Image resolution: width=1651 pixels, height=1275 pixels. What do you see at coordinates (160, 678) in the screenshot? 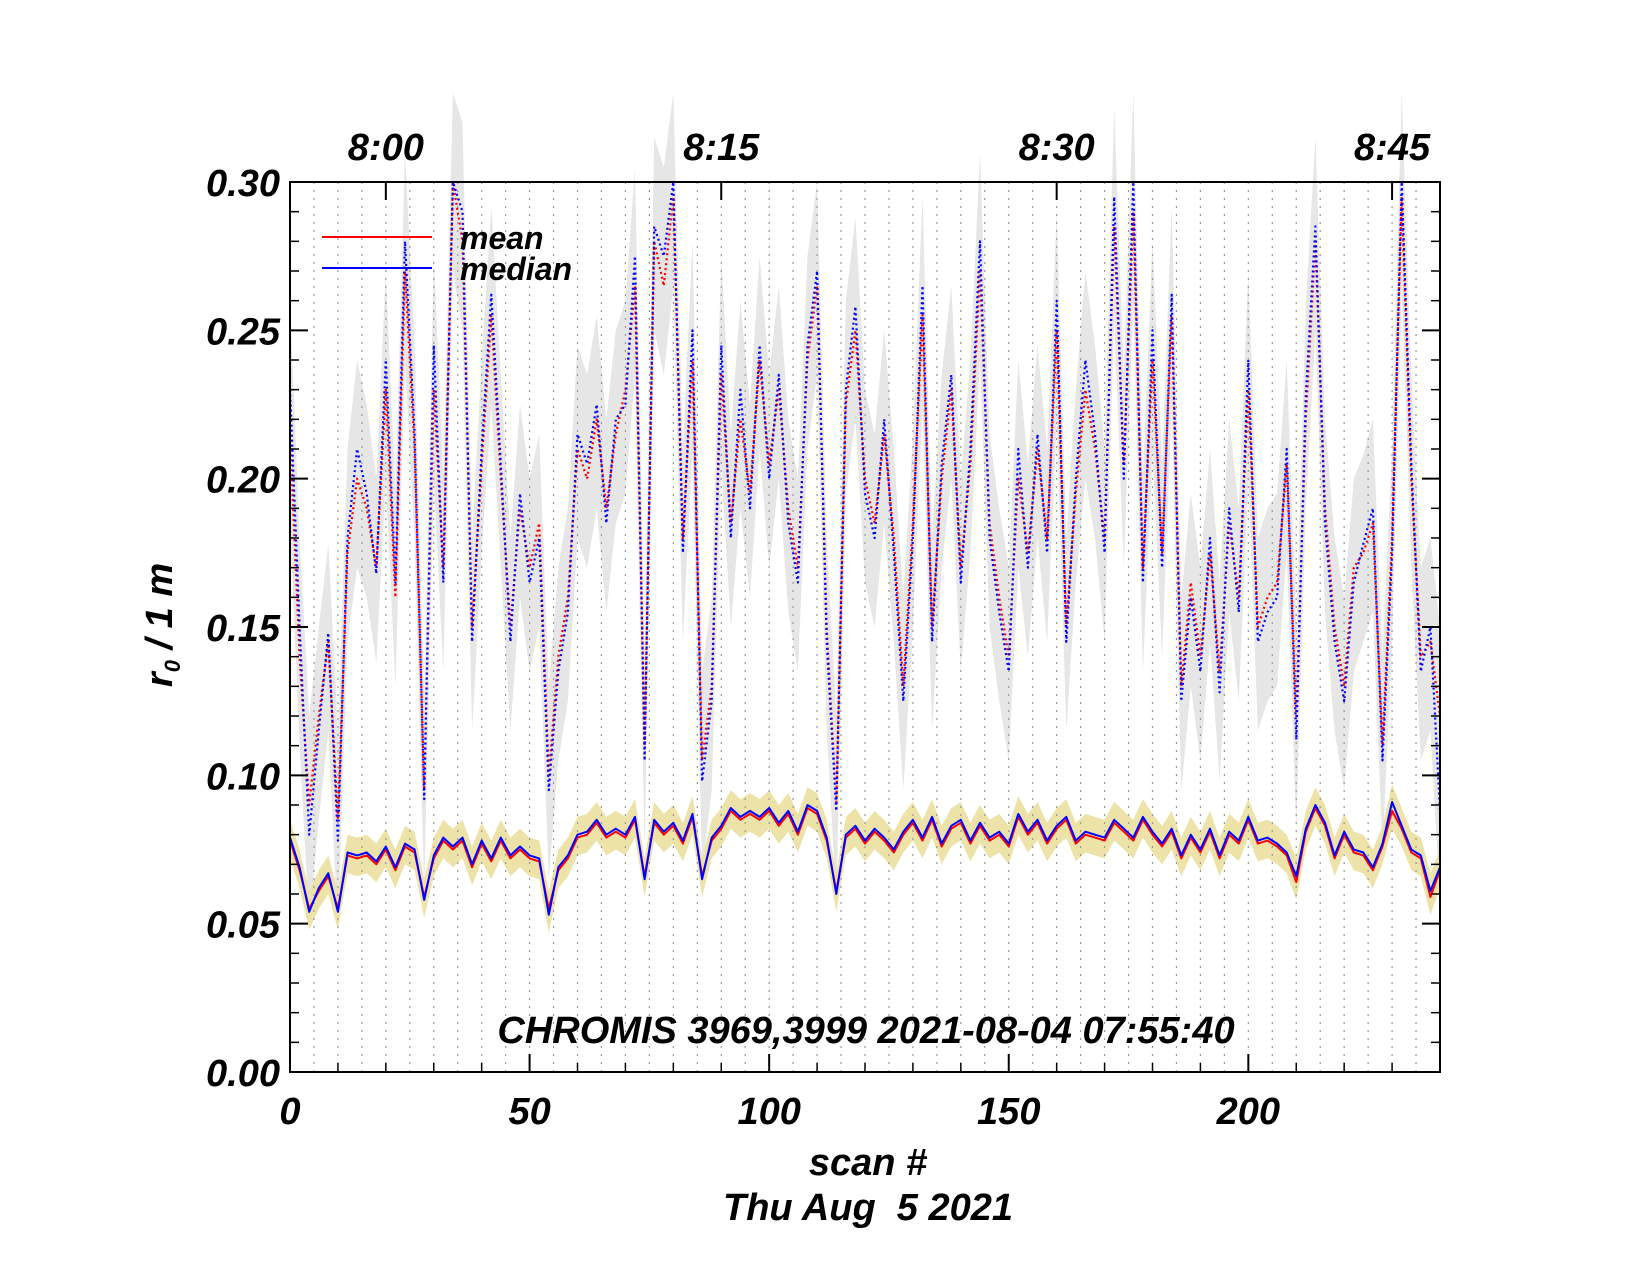
I see `y-axis-label-main: r` at bounding box center [160, 678].